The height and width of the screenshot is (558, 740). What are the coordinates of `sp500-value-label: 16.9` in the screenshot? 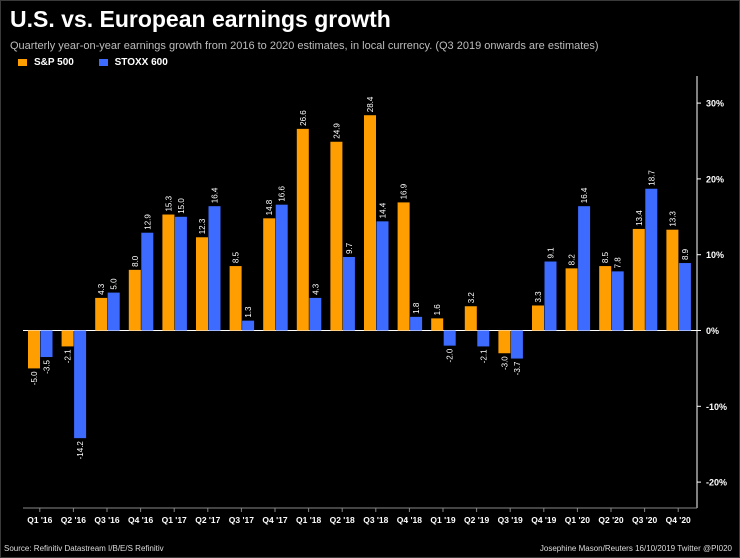 It's located at (404, 191).